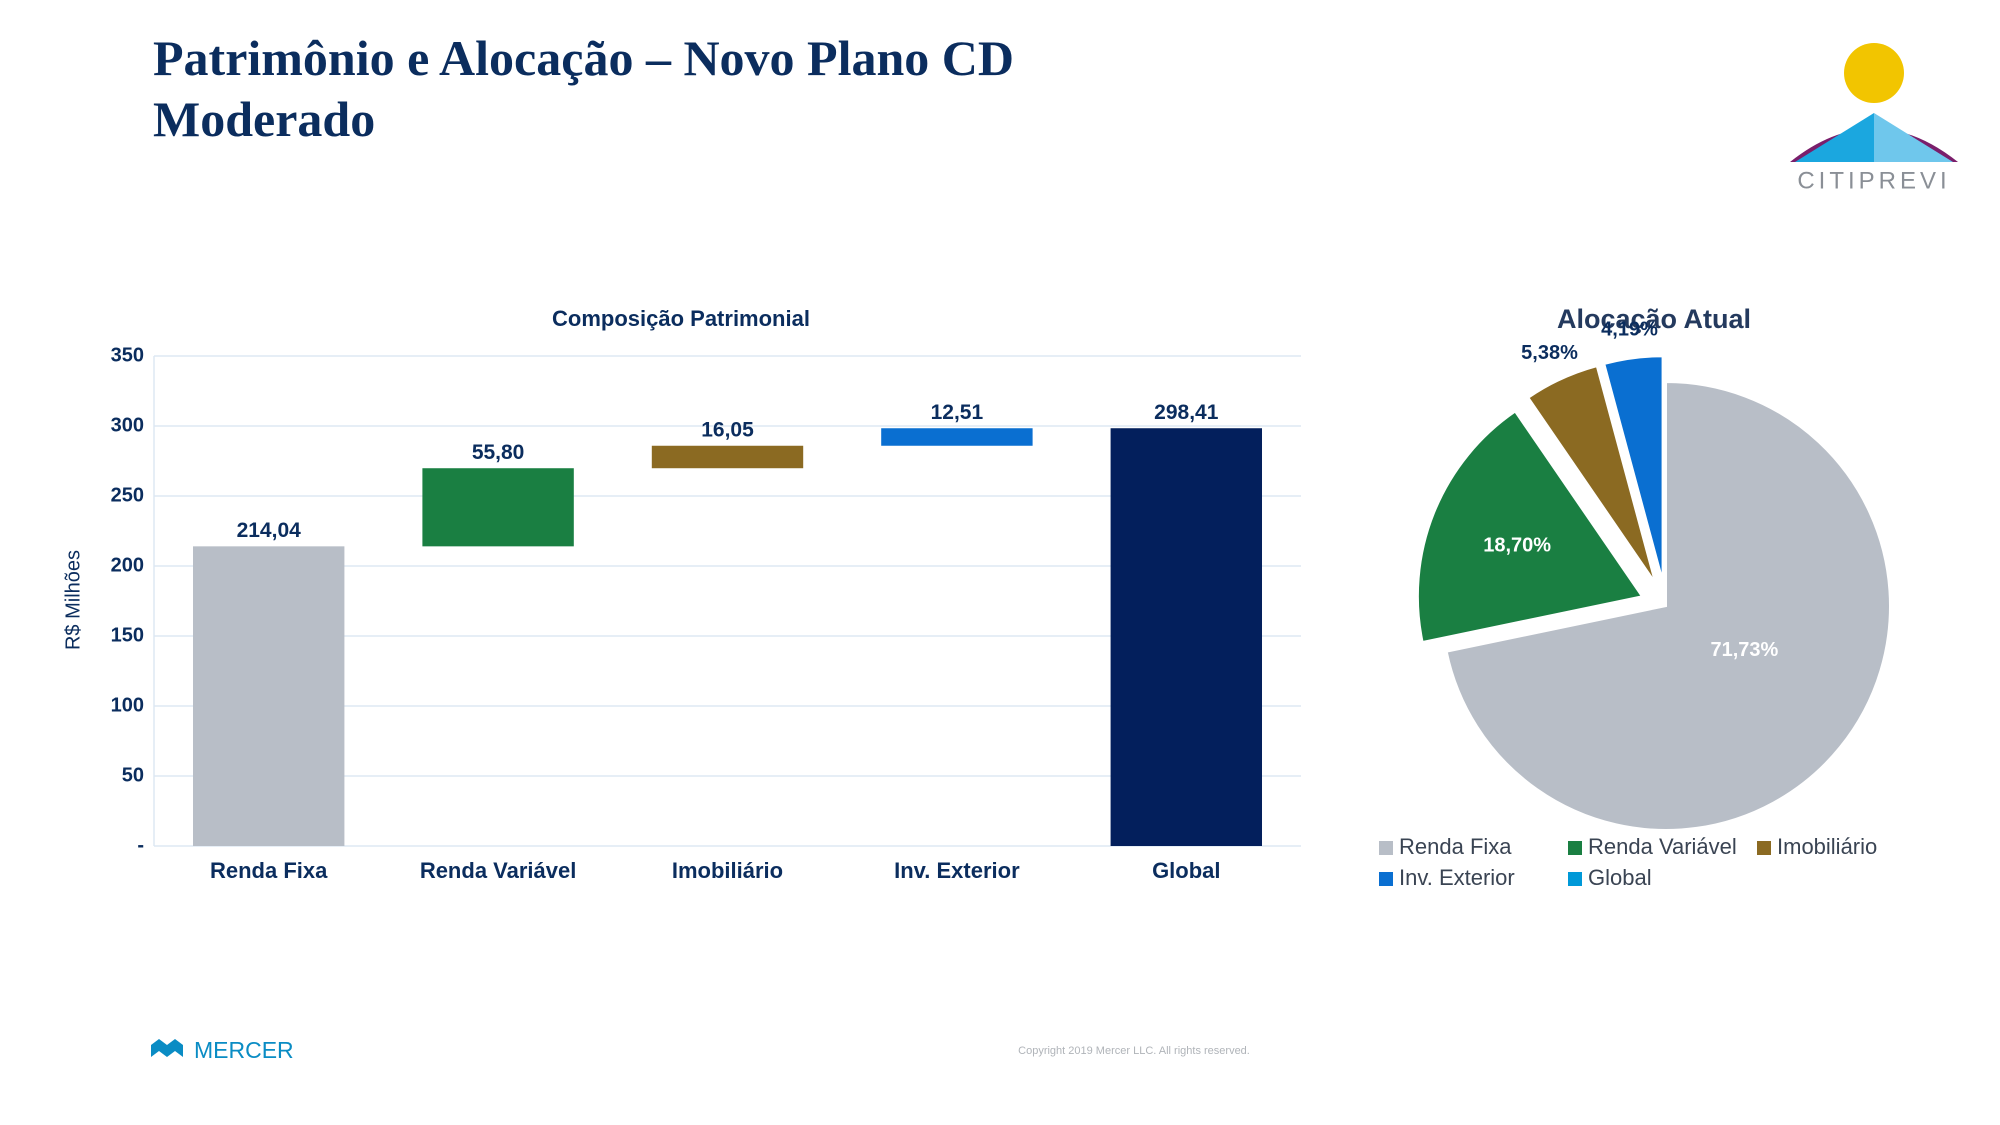  I want to click on data-label: 18,70%, so click(1517, 545).